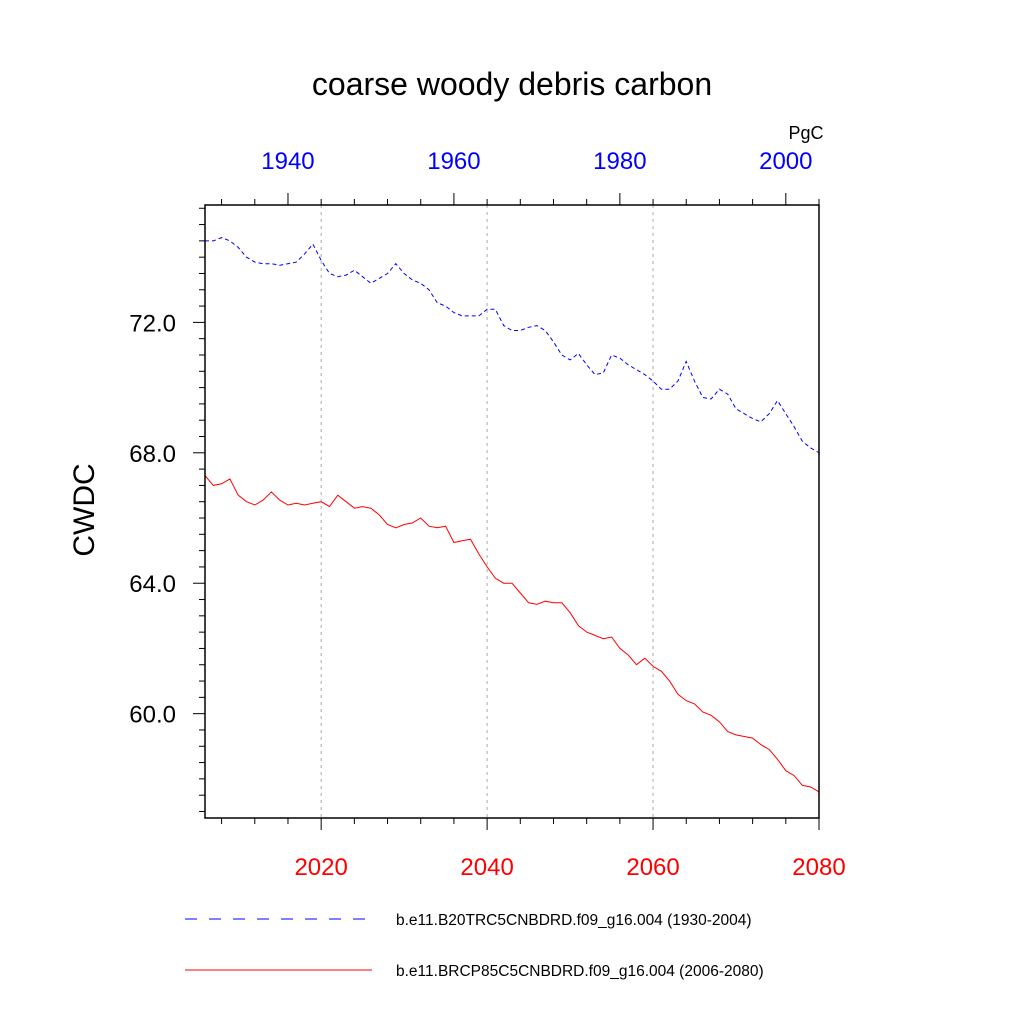 The height and width of the screenshot is (1024, 1024). What do you see at coordinates (320, 867) in the screenshot?
I see `x-bottom-tick-label: 2020` at bounding box center [320, 867].